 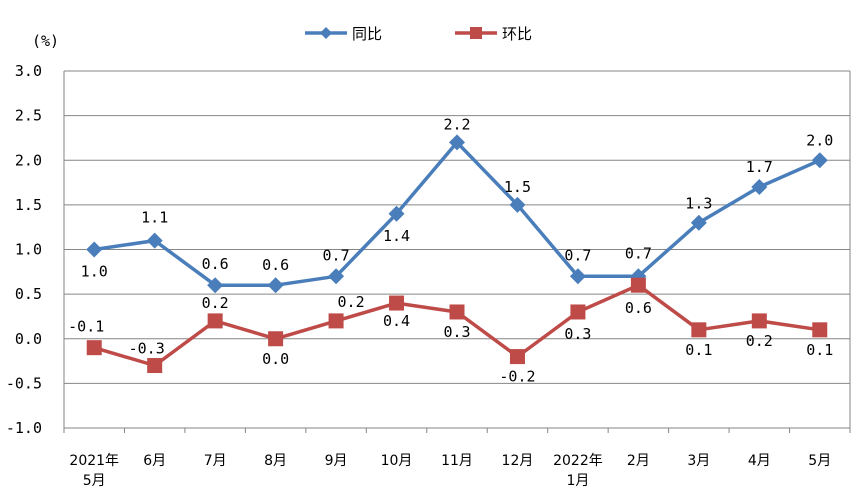 What do you see at coordinates (819, 140) in the screenshot?
I see `data-label: 2.0` at bounding box center [819, 140].